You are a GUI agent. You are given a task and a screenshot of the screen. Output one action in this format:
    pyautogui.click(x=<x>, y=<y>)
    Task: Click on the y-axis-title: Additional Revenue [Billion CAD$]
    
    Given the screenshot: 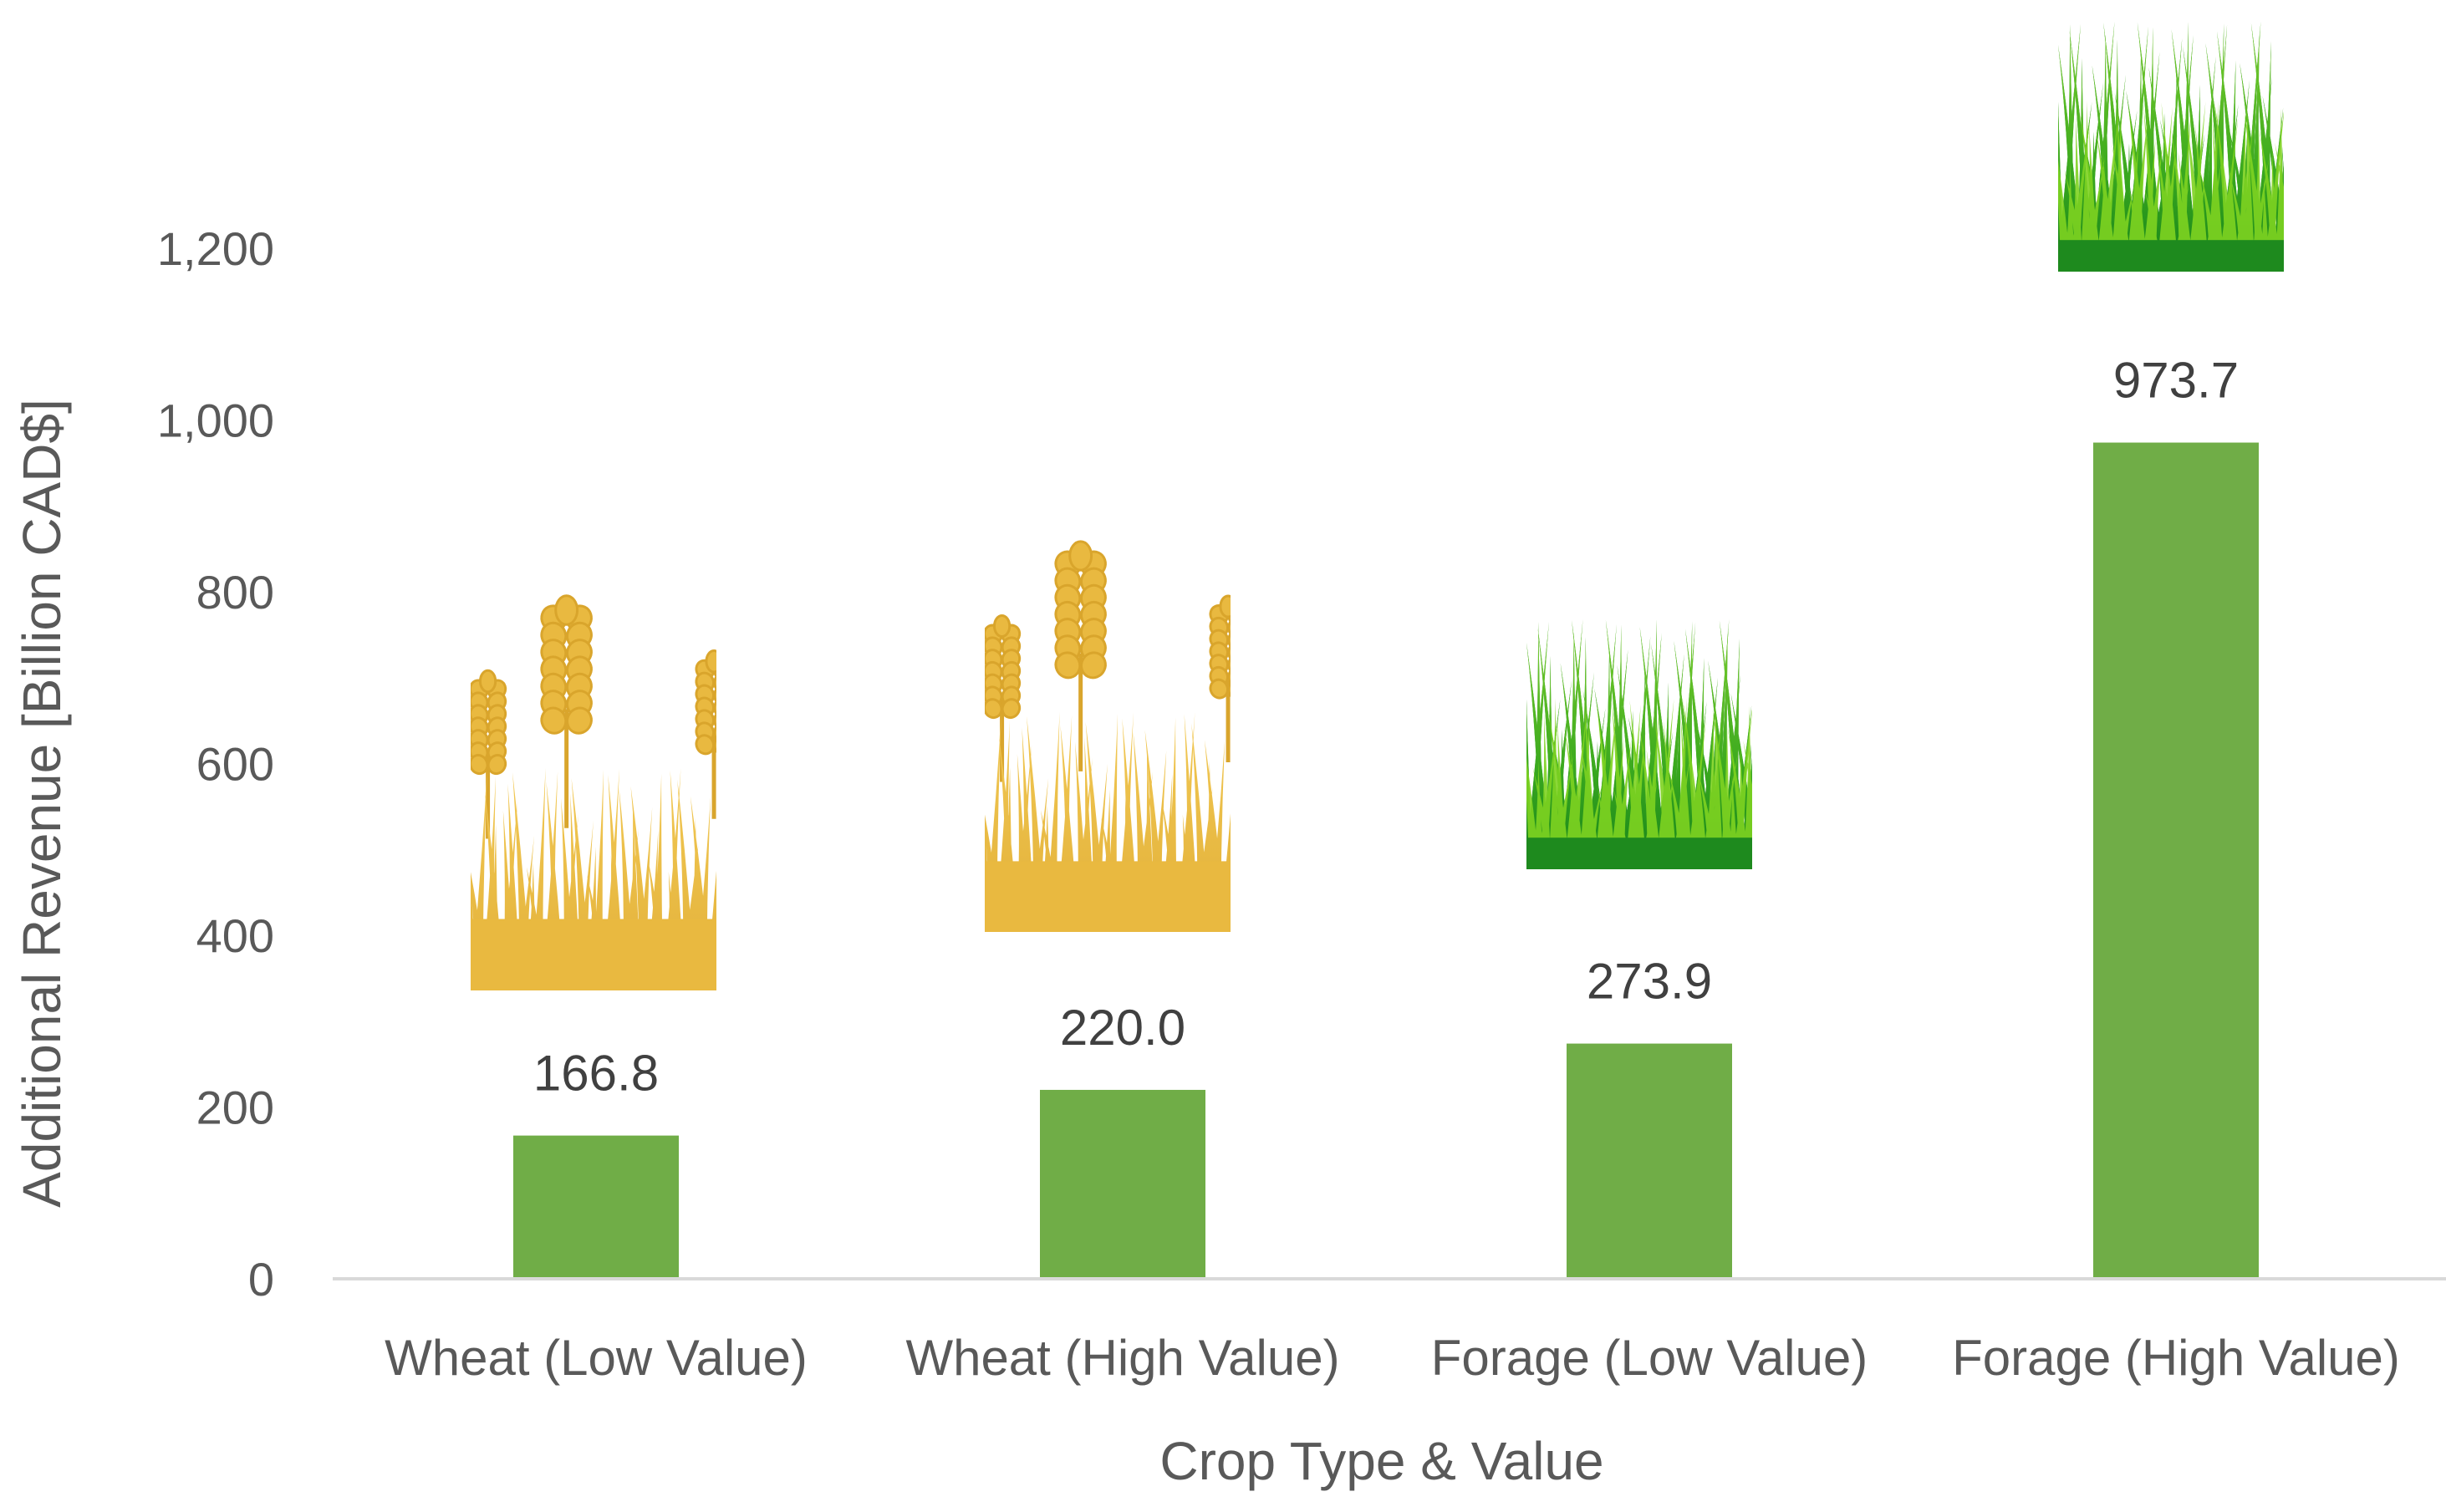 What is the action you would take?
    pyautogui.click(x=42, y=803)
    